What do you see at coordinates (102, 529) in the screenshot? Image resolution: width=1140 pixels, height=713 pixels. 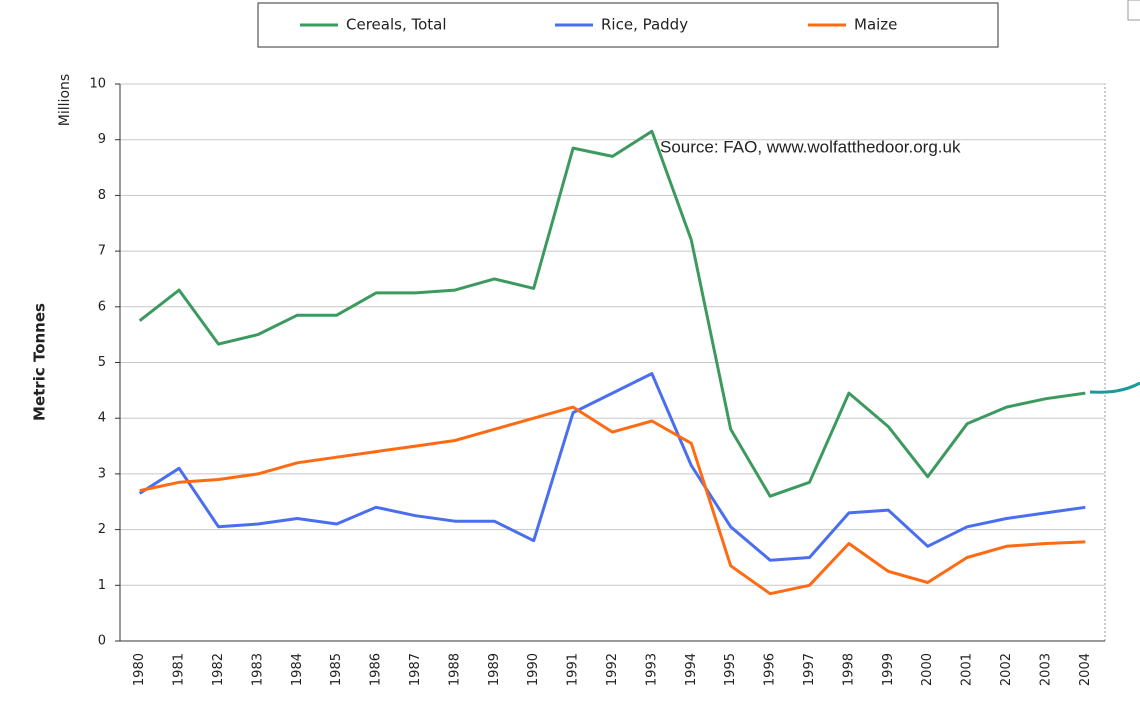 I see `y-tick-label: 2` at bounding box center [102, 529].